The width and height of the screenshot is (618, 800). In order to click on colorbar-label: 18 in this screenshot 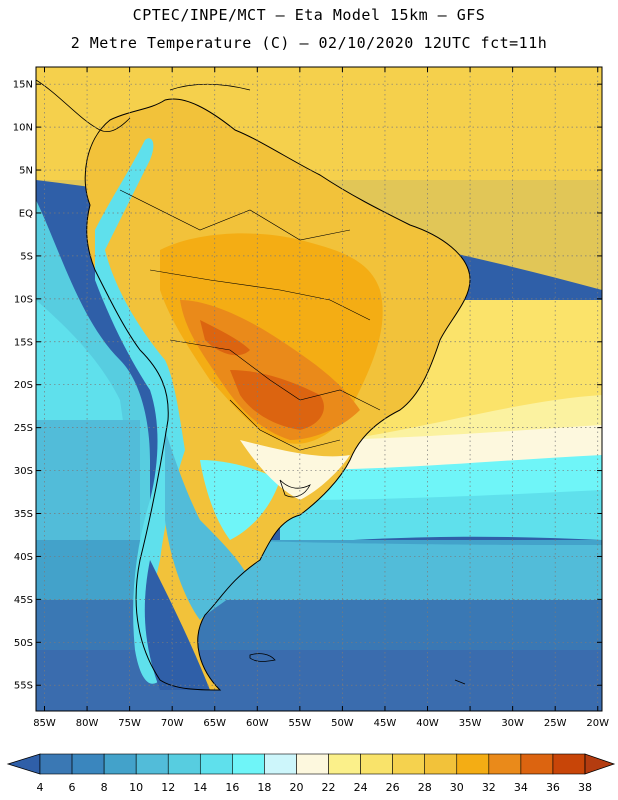, I will do `click(264, 787)`.